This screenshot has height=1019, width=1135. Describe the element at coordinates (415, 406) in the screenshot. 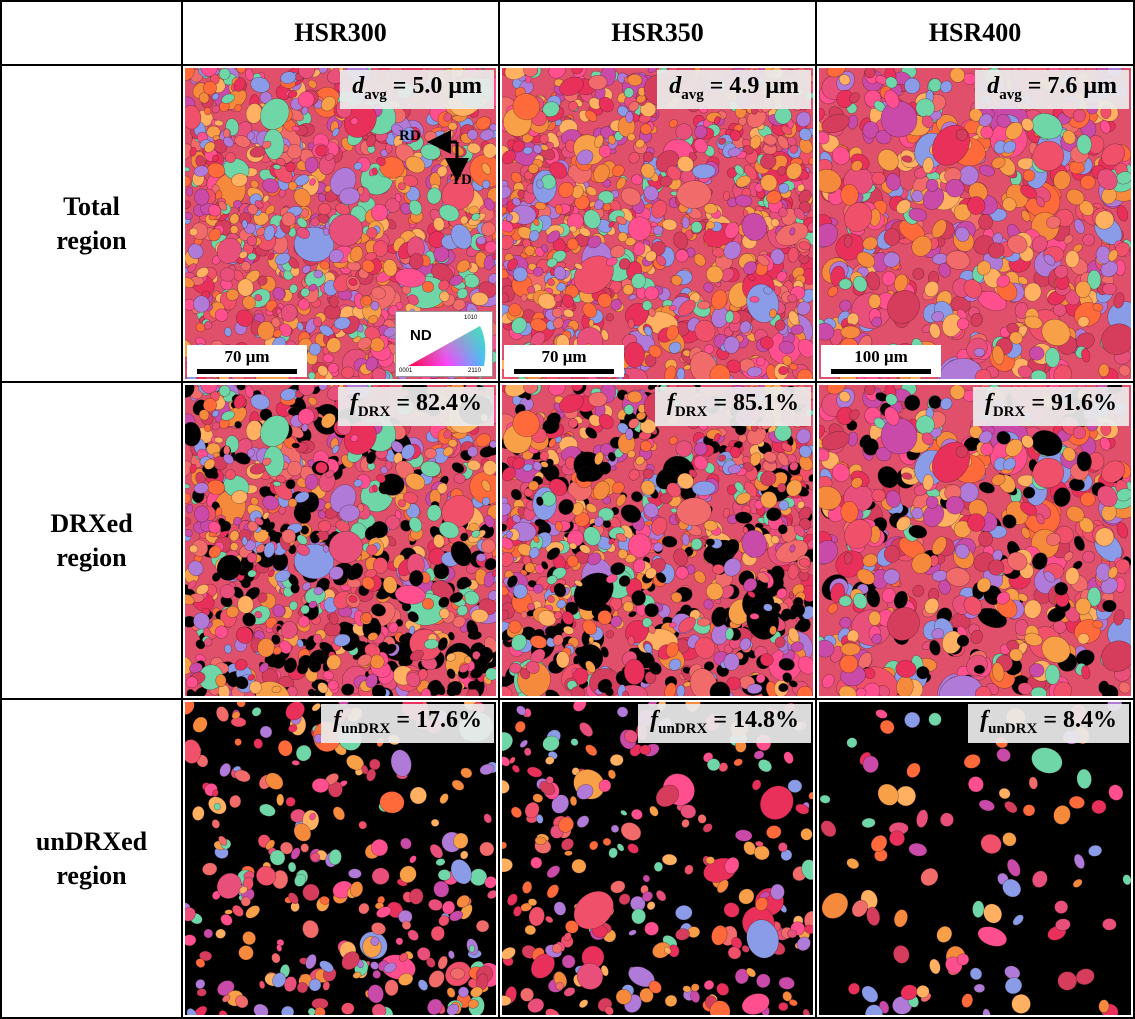

I see `drx-fraction-label: fDRX = 82.4%` at that location.